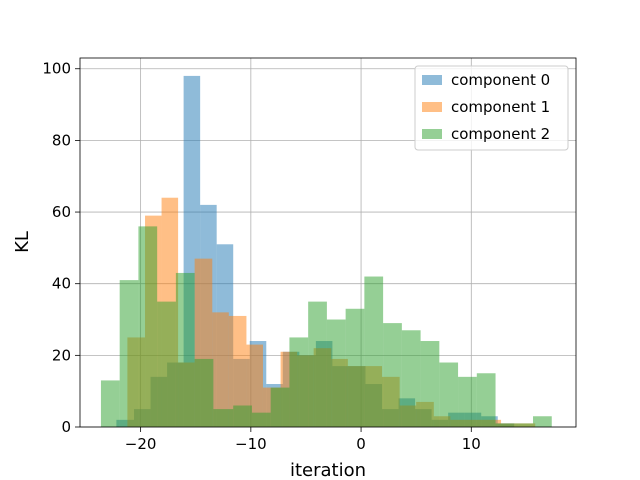 Image resolution: width=640 pixels, height=480 pixels. I want to click on legend-entry-label: component 0, so click(500, 80).